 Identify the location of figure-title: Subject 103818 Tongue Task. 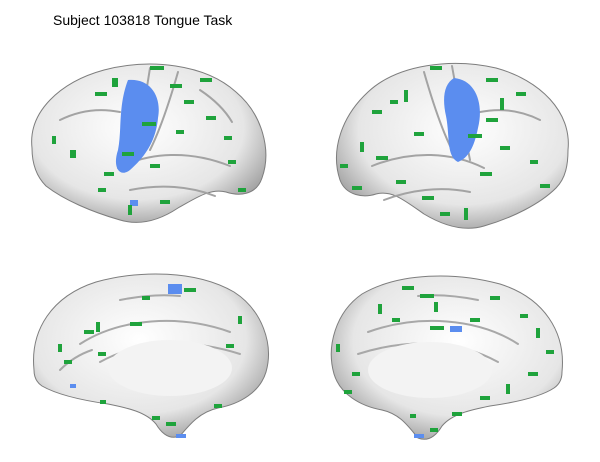
(143, 20).